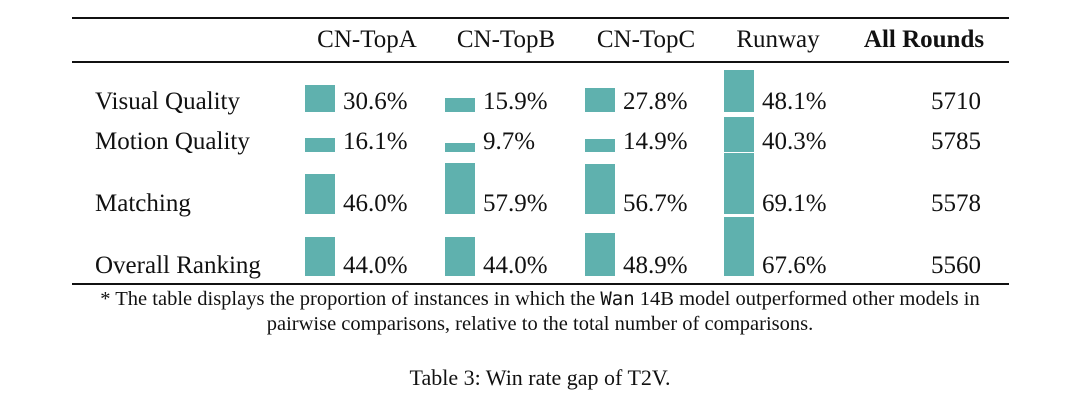  I want to click on win-rate-value: 30.6%, so click(375, 101).